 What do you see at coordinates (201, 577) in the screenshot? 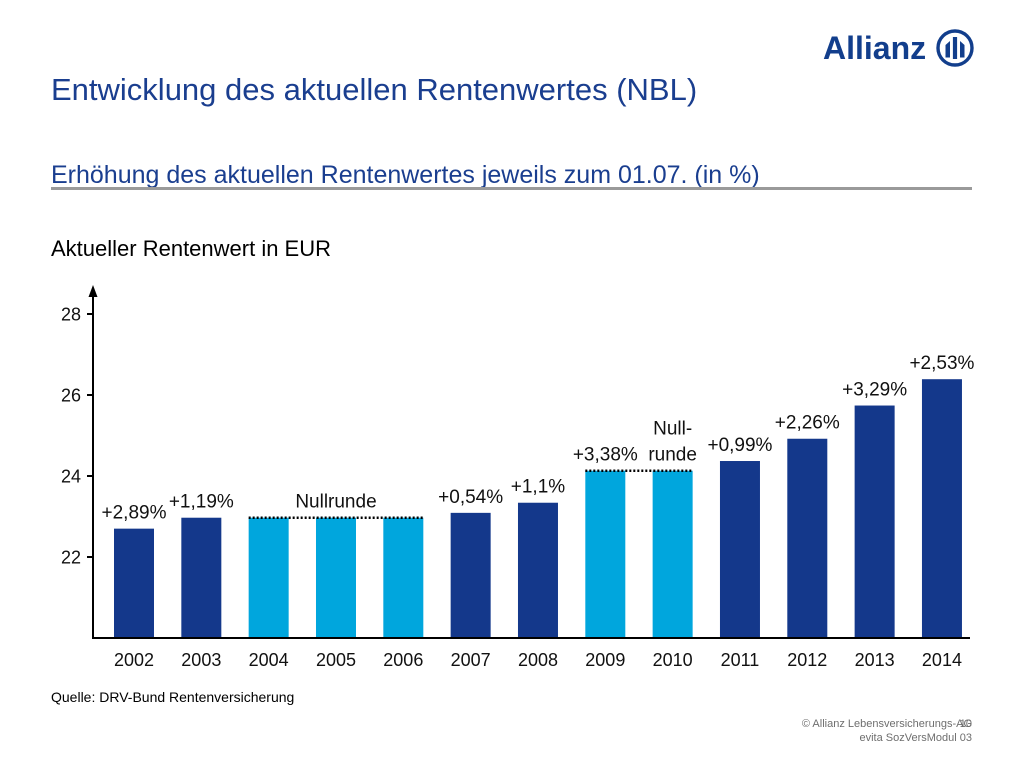
I see `bar-2003` at bounding box center [201, 577].